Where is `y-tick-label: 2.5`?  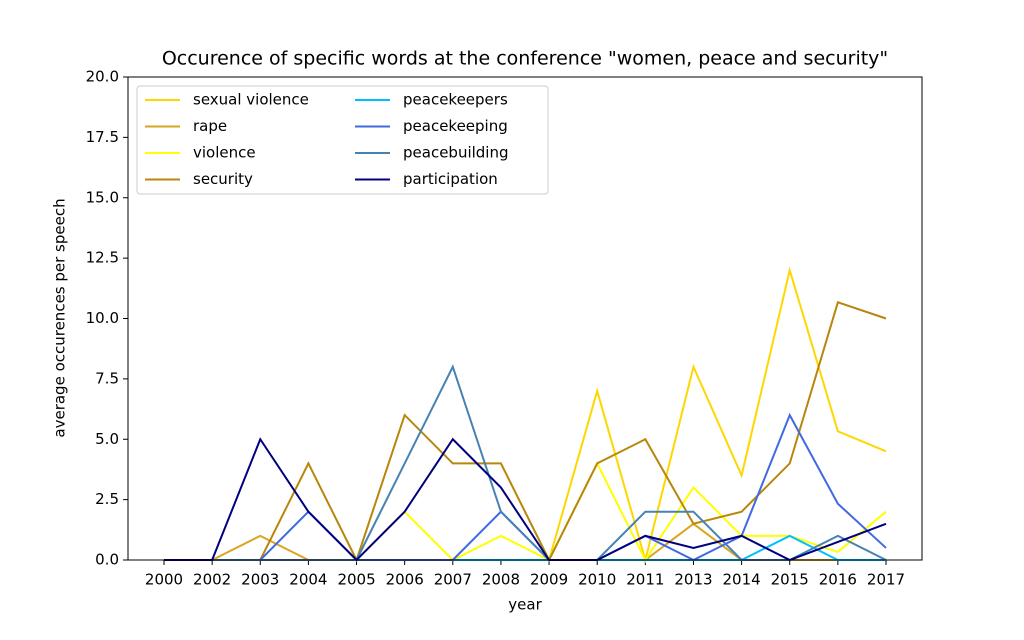
y-tick-label: 2.5 is located at coordinates (107, 499).